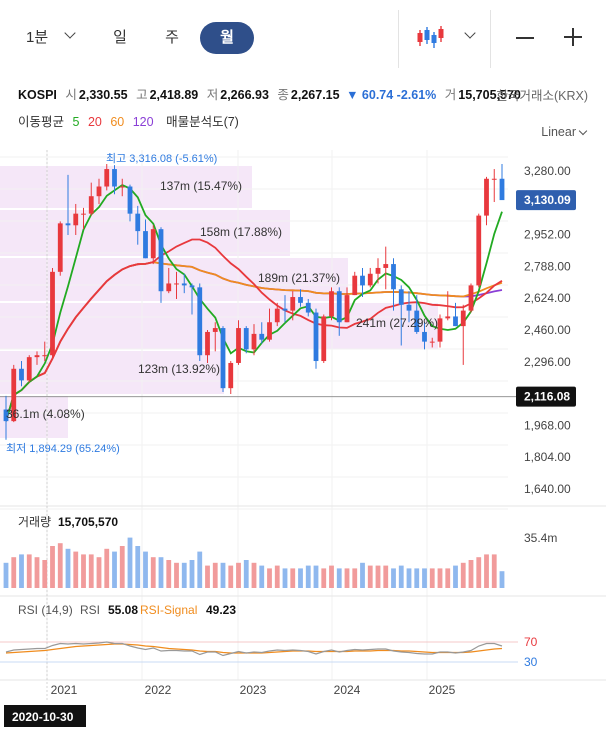 Image resolution: width=606 pixels, height=739 pixels. What do you see at coordinates (172, 37) in the screenshot?
I see `tab-week: 주` at bounding box center [172, 37].